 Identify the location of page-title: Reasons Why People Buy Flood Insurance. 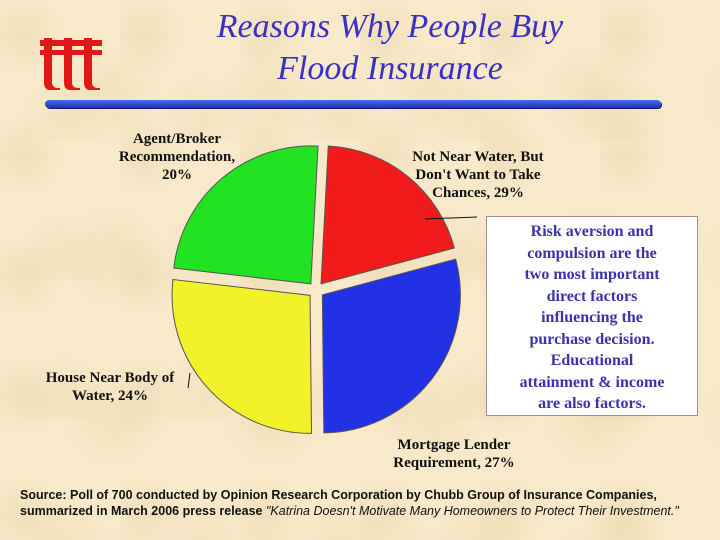
(390, 48).